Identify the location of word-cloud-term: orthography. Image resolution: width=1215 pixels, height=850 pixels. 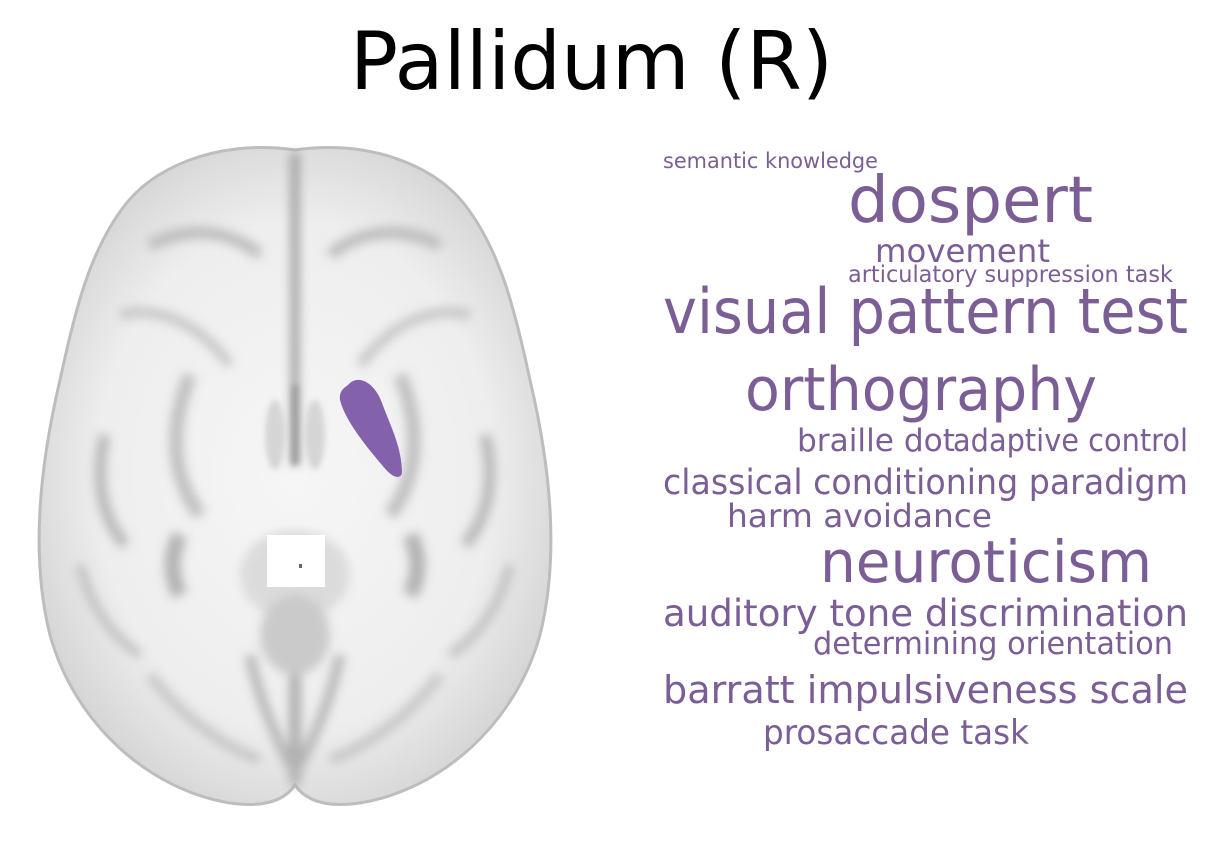
(921, 390).